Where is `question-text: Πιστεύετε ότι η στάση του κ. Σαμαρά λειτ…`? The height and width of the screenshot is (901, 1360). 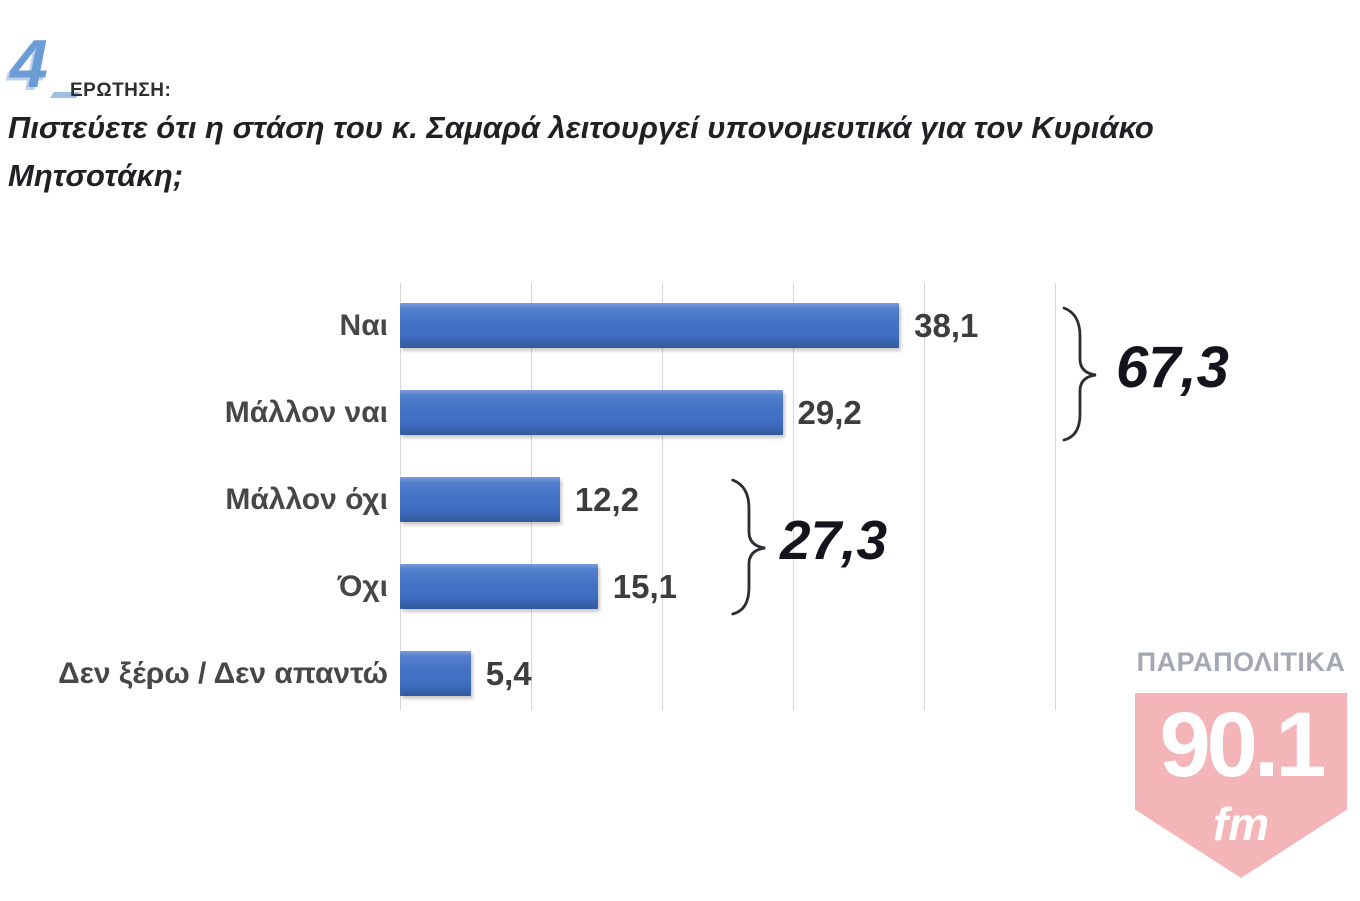 question-text: Πιστεύετε ότι η στάση του κ. Σαμαρά λειτ… is located at coordinates (581, 151).